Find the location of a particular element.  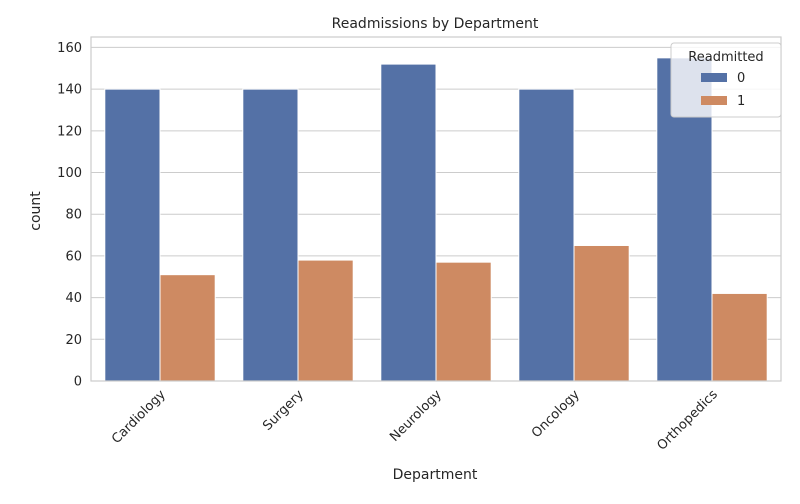

y-tick-label: 0 is located at coordinates (78, 382).